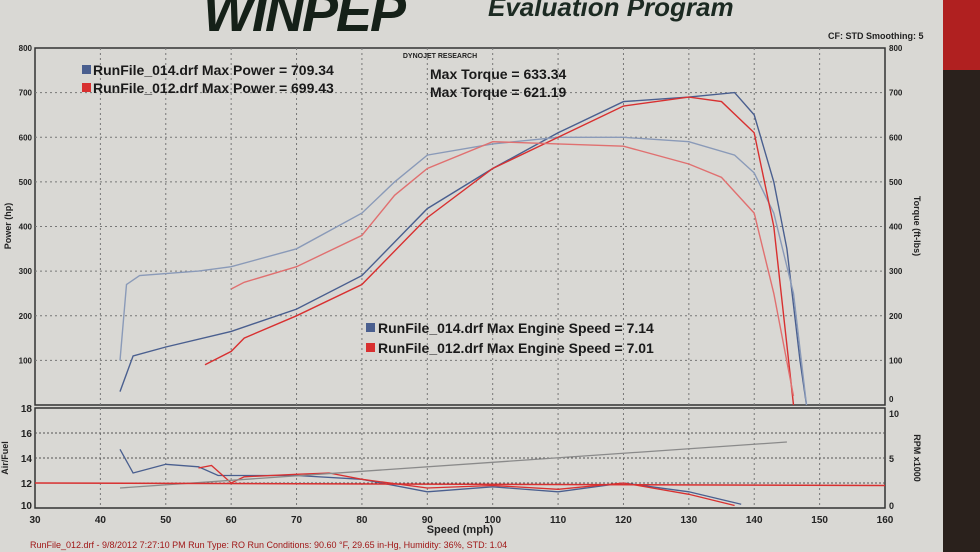 Image resolution: width=980 pixels, height=552 pixels. Describe the element at coordinates (891, 506) in the screenshot. I see `rpm-tick-label: 0` at that location.